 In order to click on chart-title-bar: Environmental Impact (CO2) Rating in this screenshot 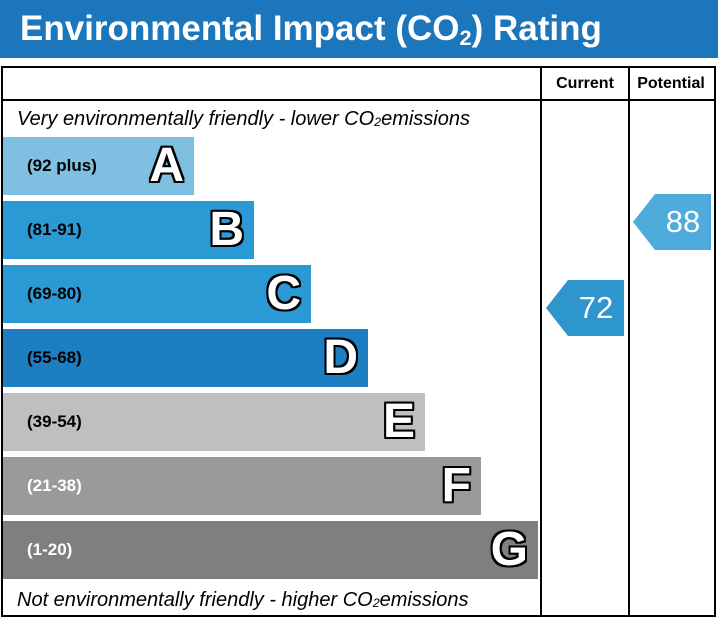, I will do `click(359, 29)`.